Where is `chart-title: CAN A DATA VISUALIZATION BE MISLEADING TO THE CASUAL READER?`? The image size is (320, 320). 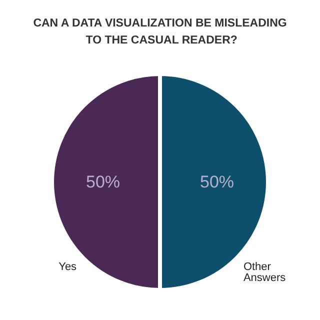 chart-title: CAN A DATA VISUALIZATION BE MISLEADING TO THE CASUAL READER? is located at coordinates (160, 32).